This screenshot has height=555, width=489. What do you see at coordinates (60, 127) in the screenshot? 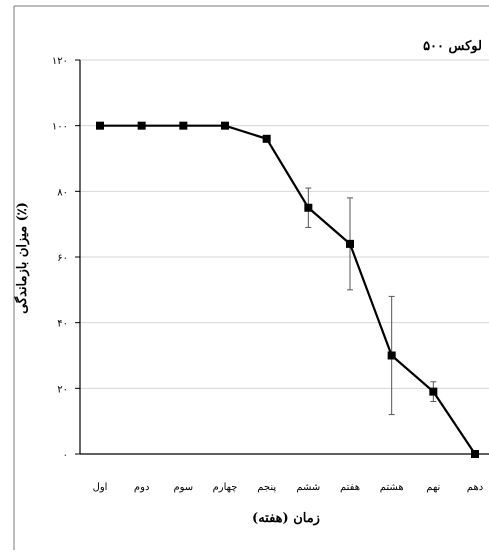
I see `y-tick-label: ۱۰۰` at bounding box center [60, 127].